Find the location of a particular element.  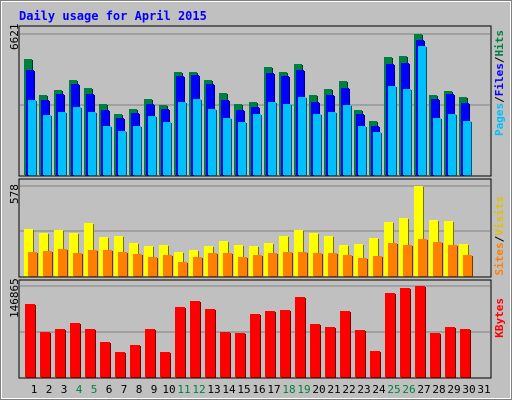

sites-bar-day-16-fill is located at coordinates (257, 265).